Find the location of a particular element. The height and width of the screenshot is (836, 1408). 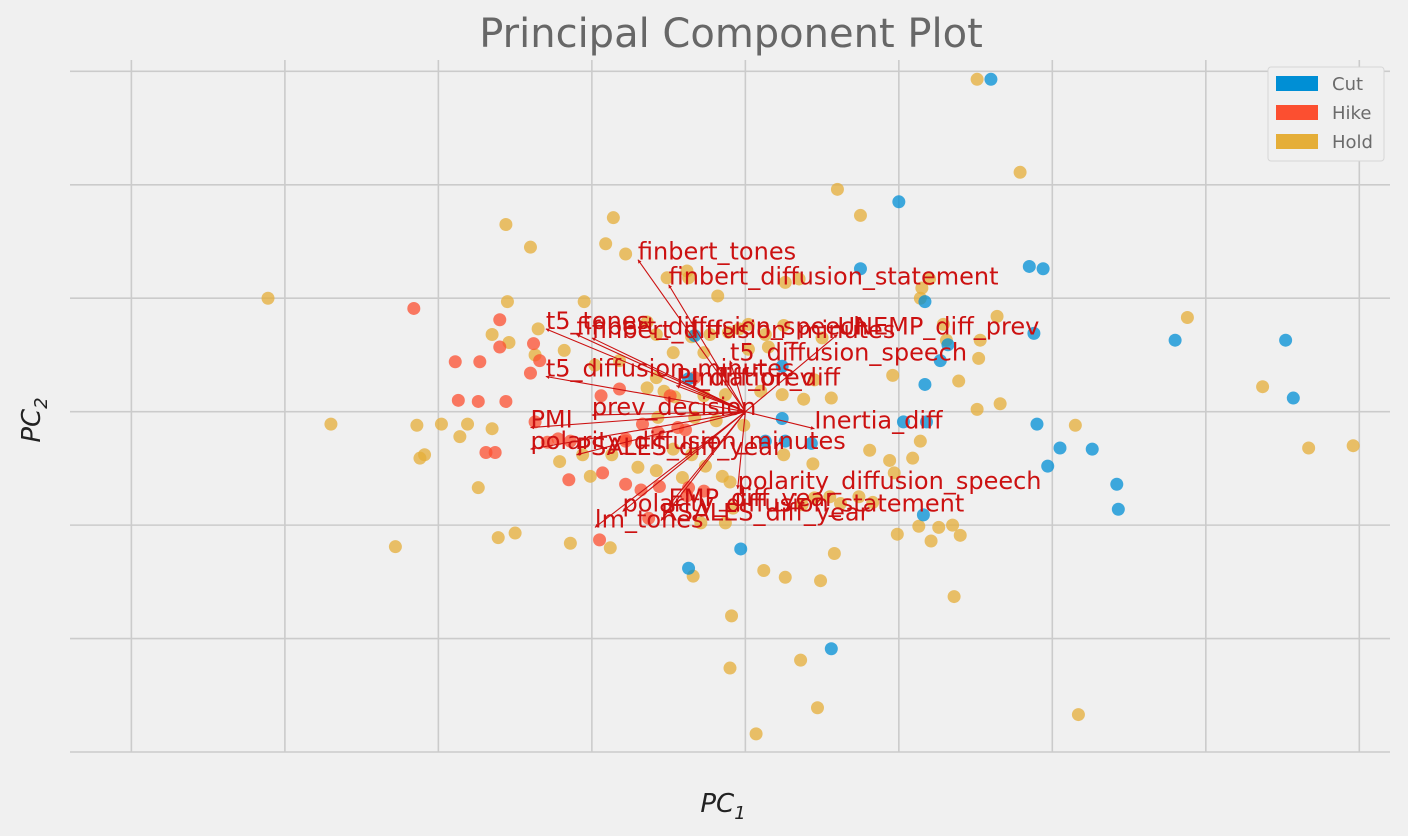

x-axis-label: PC1 is located at coordinates (722, 806).